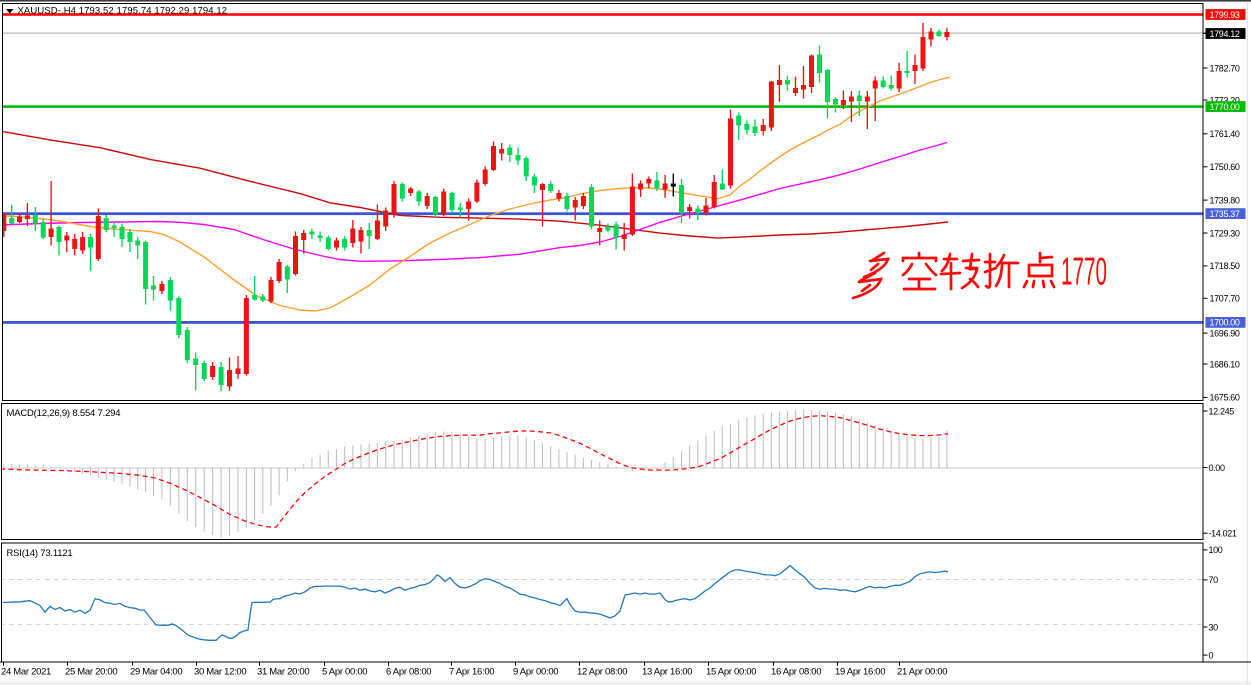  What do you see at coordinates (1225, 15) in the screenshot?
I see `svg-text: 1799.93` at bounding box center [1225, 15].